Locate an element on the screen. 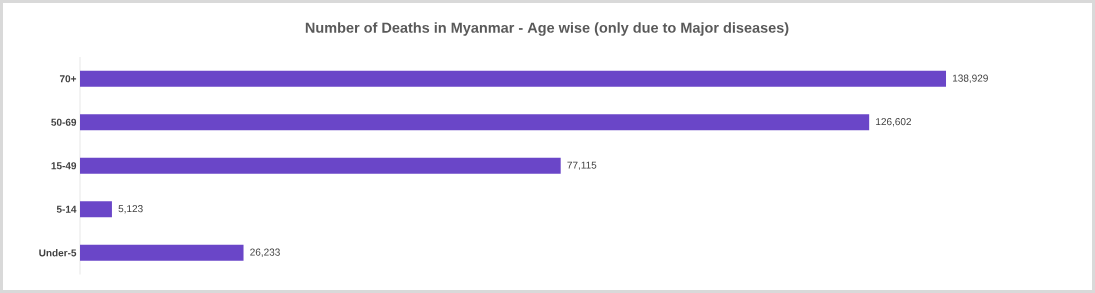 Image resolution: width=1095 pixels, height=293 pixels. y-tick-label: 50-69 is located at coordinates (64, 122).